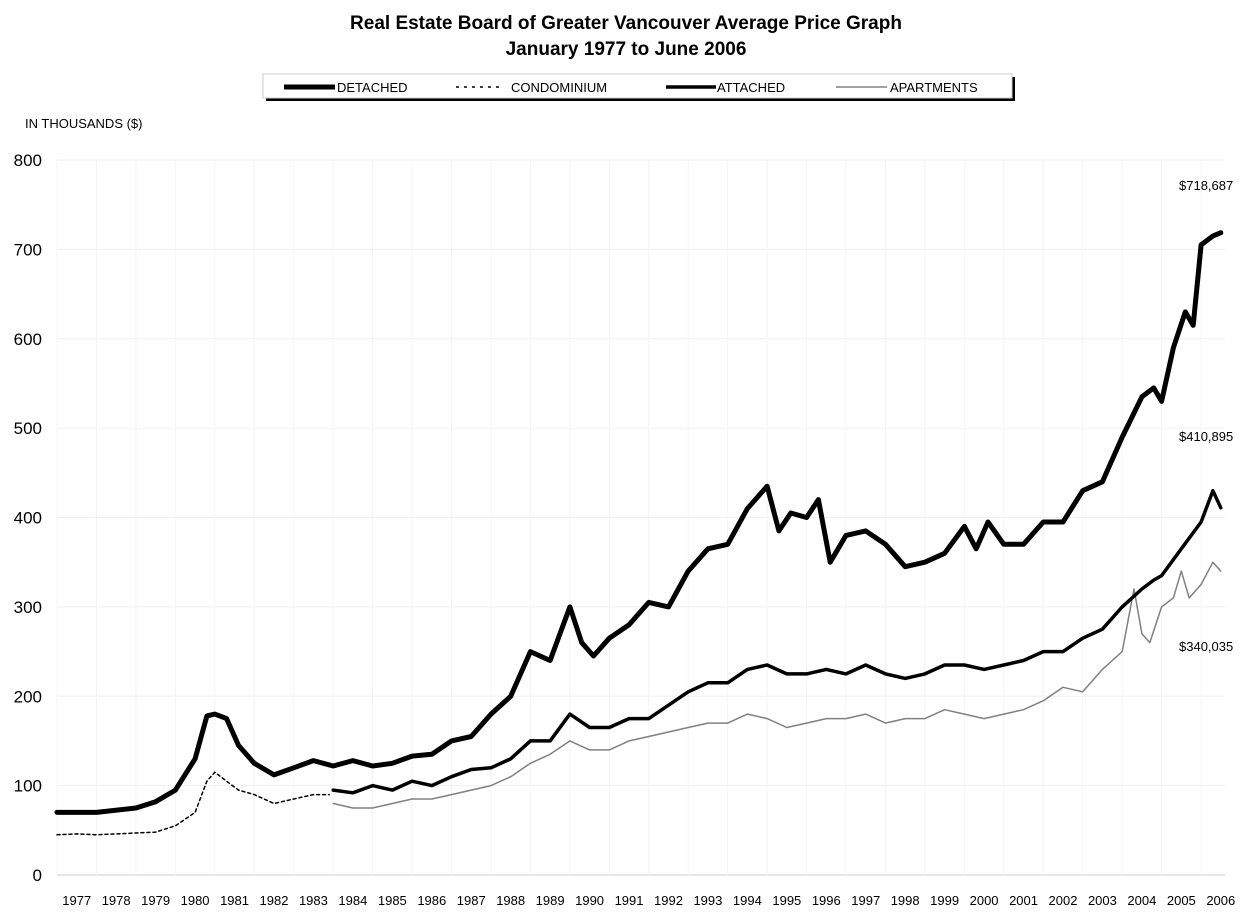 The width and height of the screenshot is (1250, 914). I want to click on y-tick-label: 100, so click(28, 786).